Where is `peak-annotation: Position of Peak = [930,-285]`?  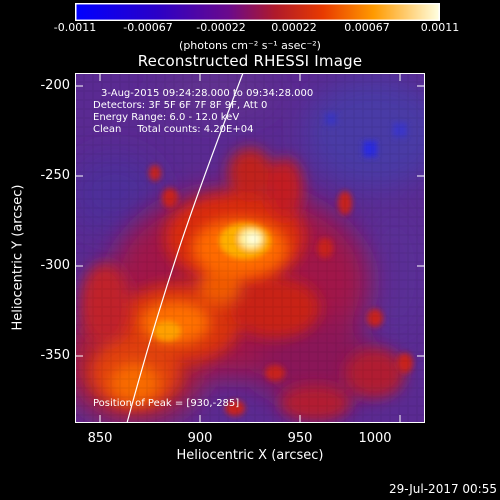 peak-annotation: Position of Peak = [930,-285] is located at coordinates (166, 403).